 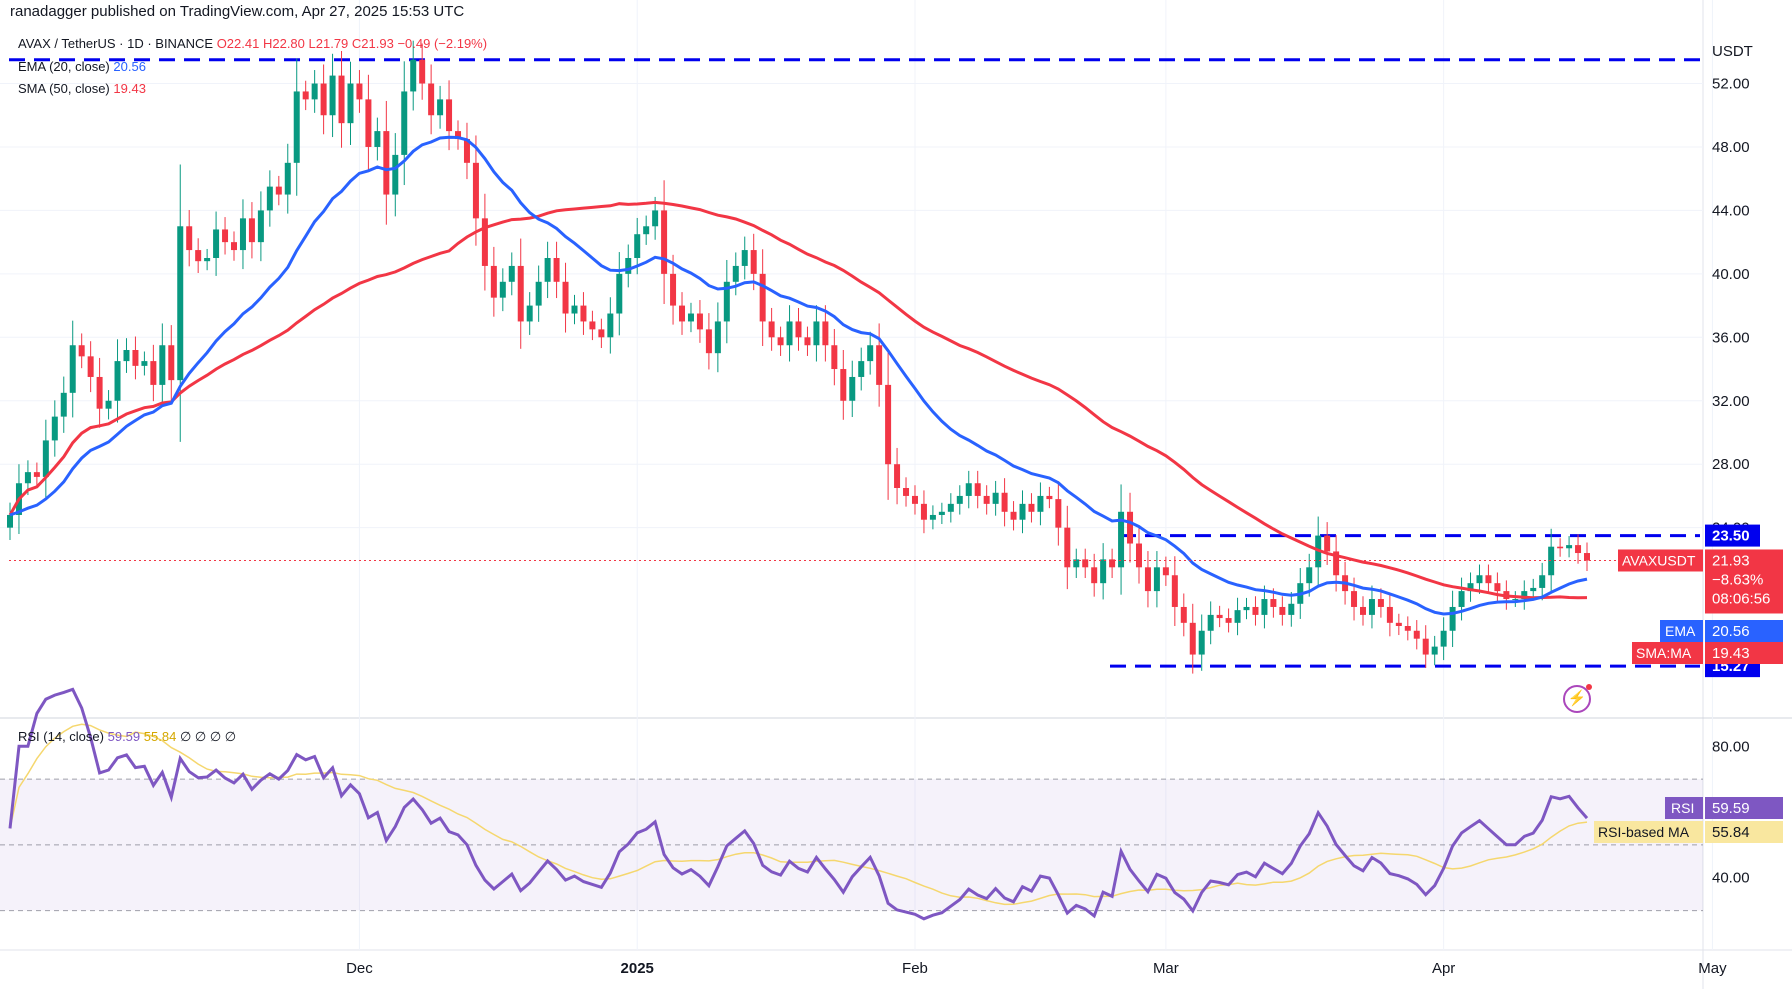 I want to click on last-change-tag: −8.63%, so click(x=1737, y=579).